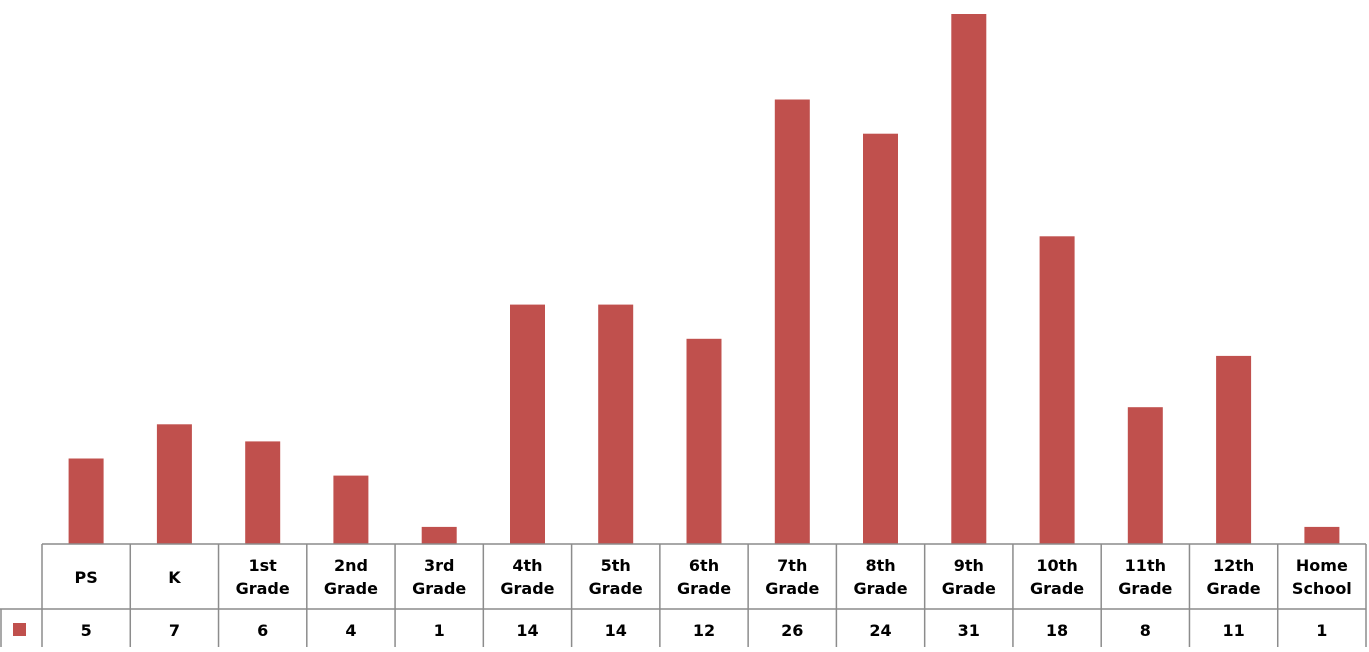  What do you see at coordinates (1056, 565) in the screenshot?
I see `category-label: 10th` at bounding box center [1056, 565].